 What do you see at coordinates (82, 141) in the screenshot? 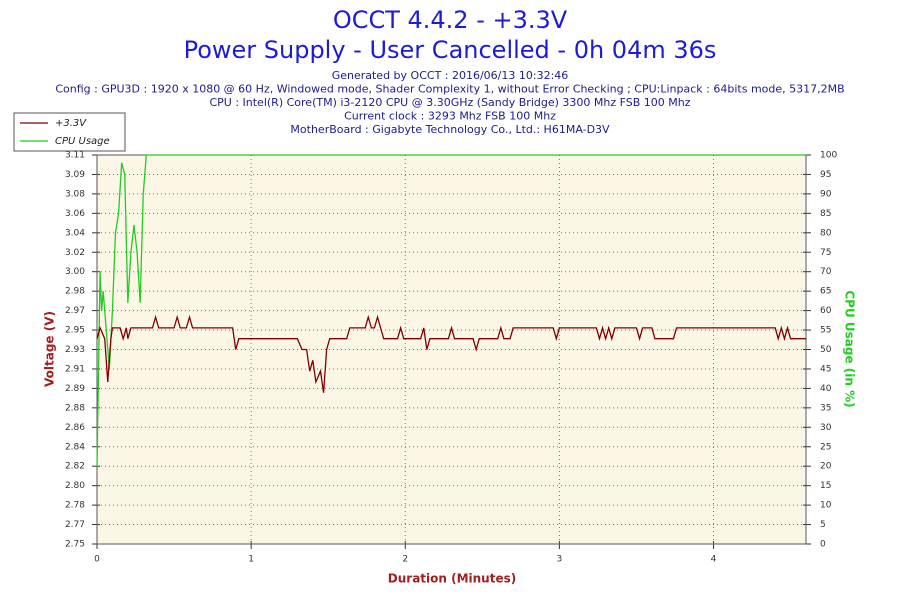
I see `legend-label: CPU Usage` at bounding box center [82, 141].